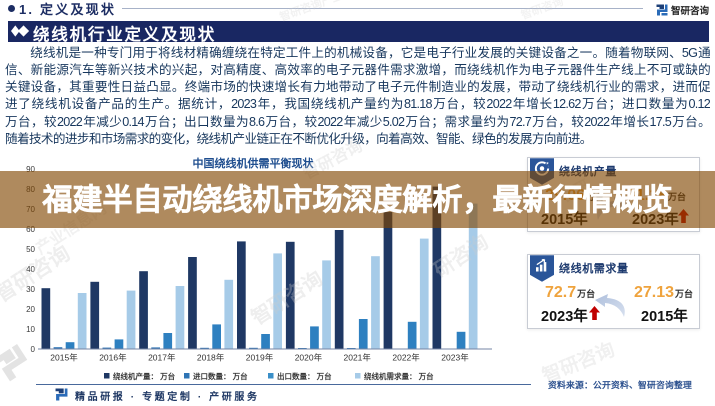 The height and width of the screenshot is (406, 715). I want to click on svg-text: 2015年, so click(64, 358).